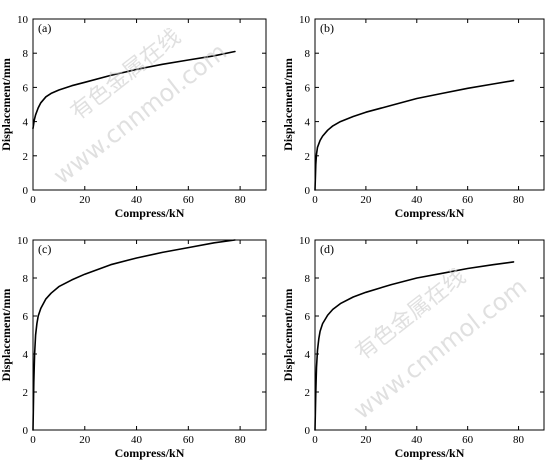 The height and width of the screenshot is (460, 549). Describe the element at coordinates (44, 249) in the screenshot. I see `panel-label: (c)` at that location.